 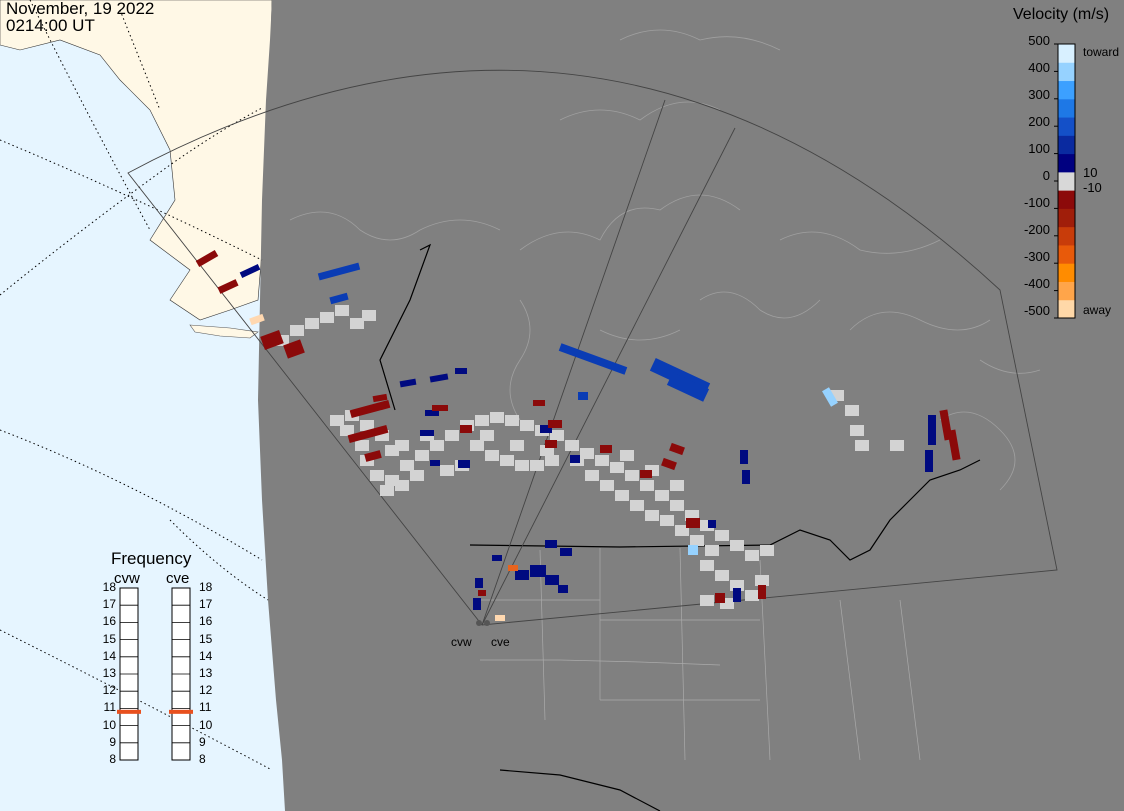 What do you see at coordinates (109, 587) in the screenshot?
I see `frequency-scale-left: 18` at bounding box center [109, 587].